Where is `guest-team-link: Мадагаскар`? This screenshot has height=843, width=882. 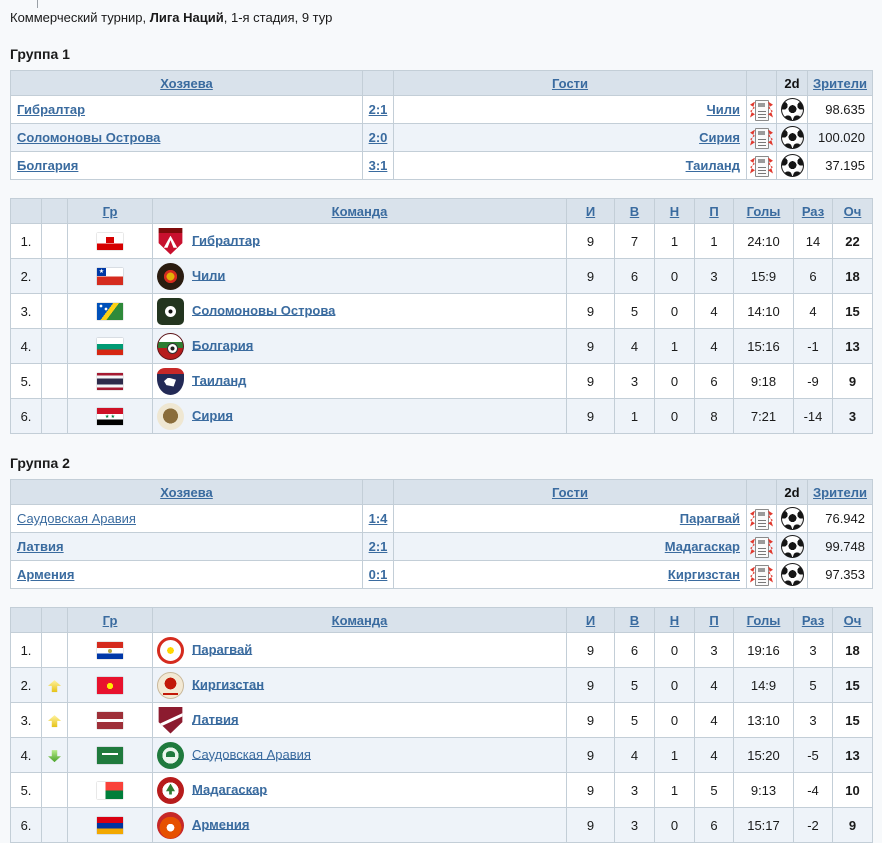
guest-team-link: Мадагаскар is located at coordinates (702, 546).